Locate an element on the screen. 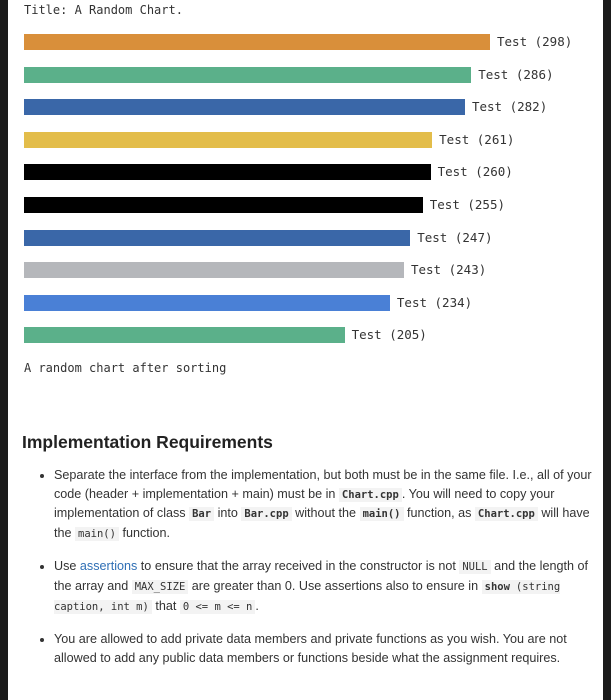  bar-label: Test (282) is located at coordinates (509, 107).